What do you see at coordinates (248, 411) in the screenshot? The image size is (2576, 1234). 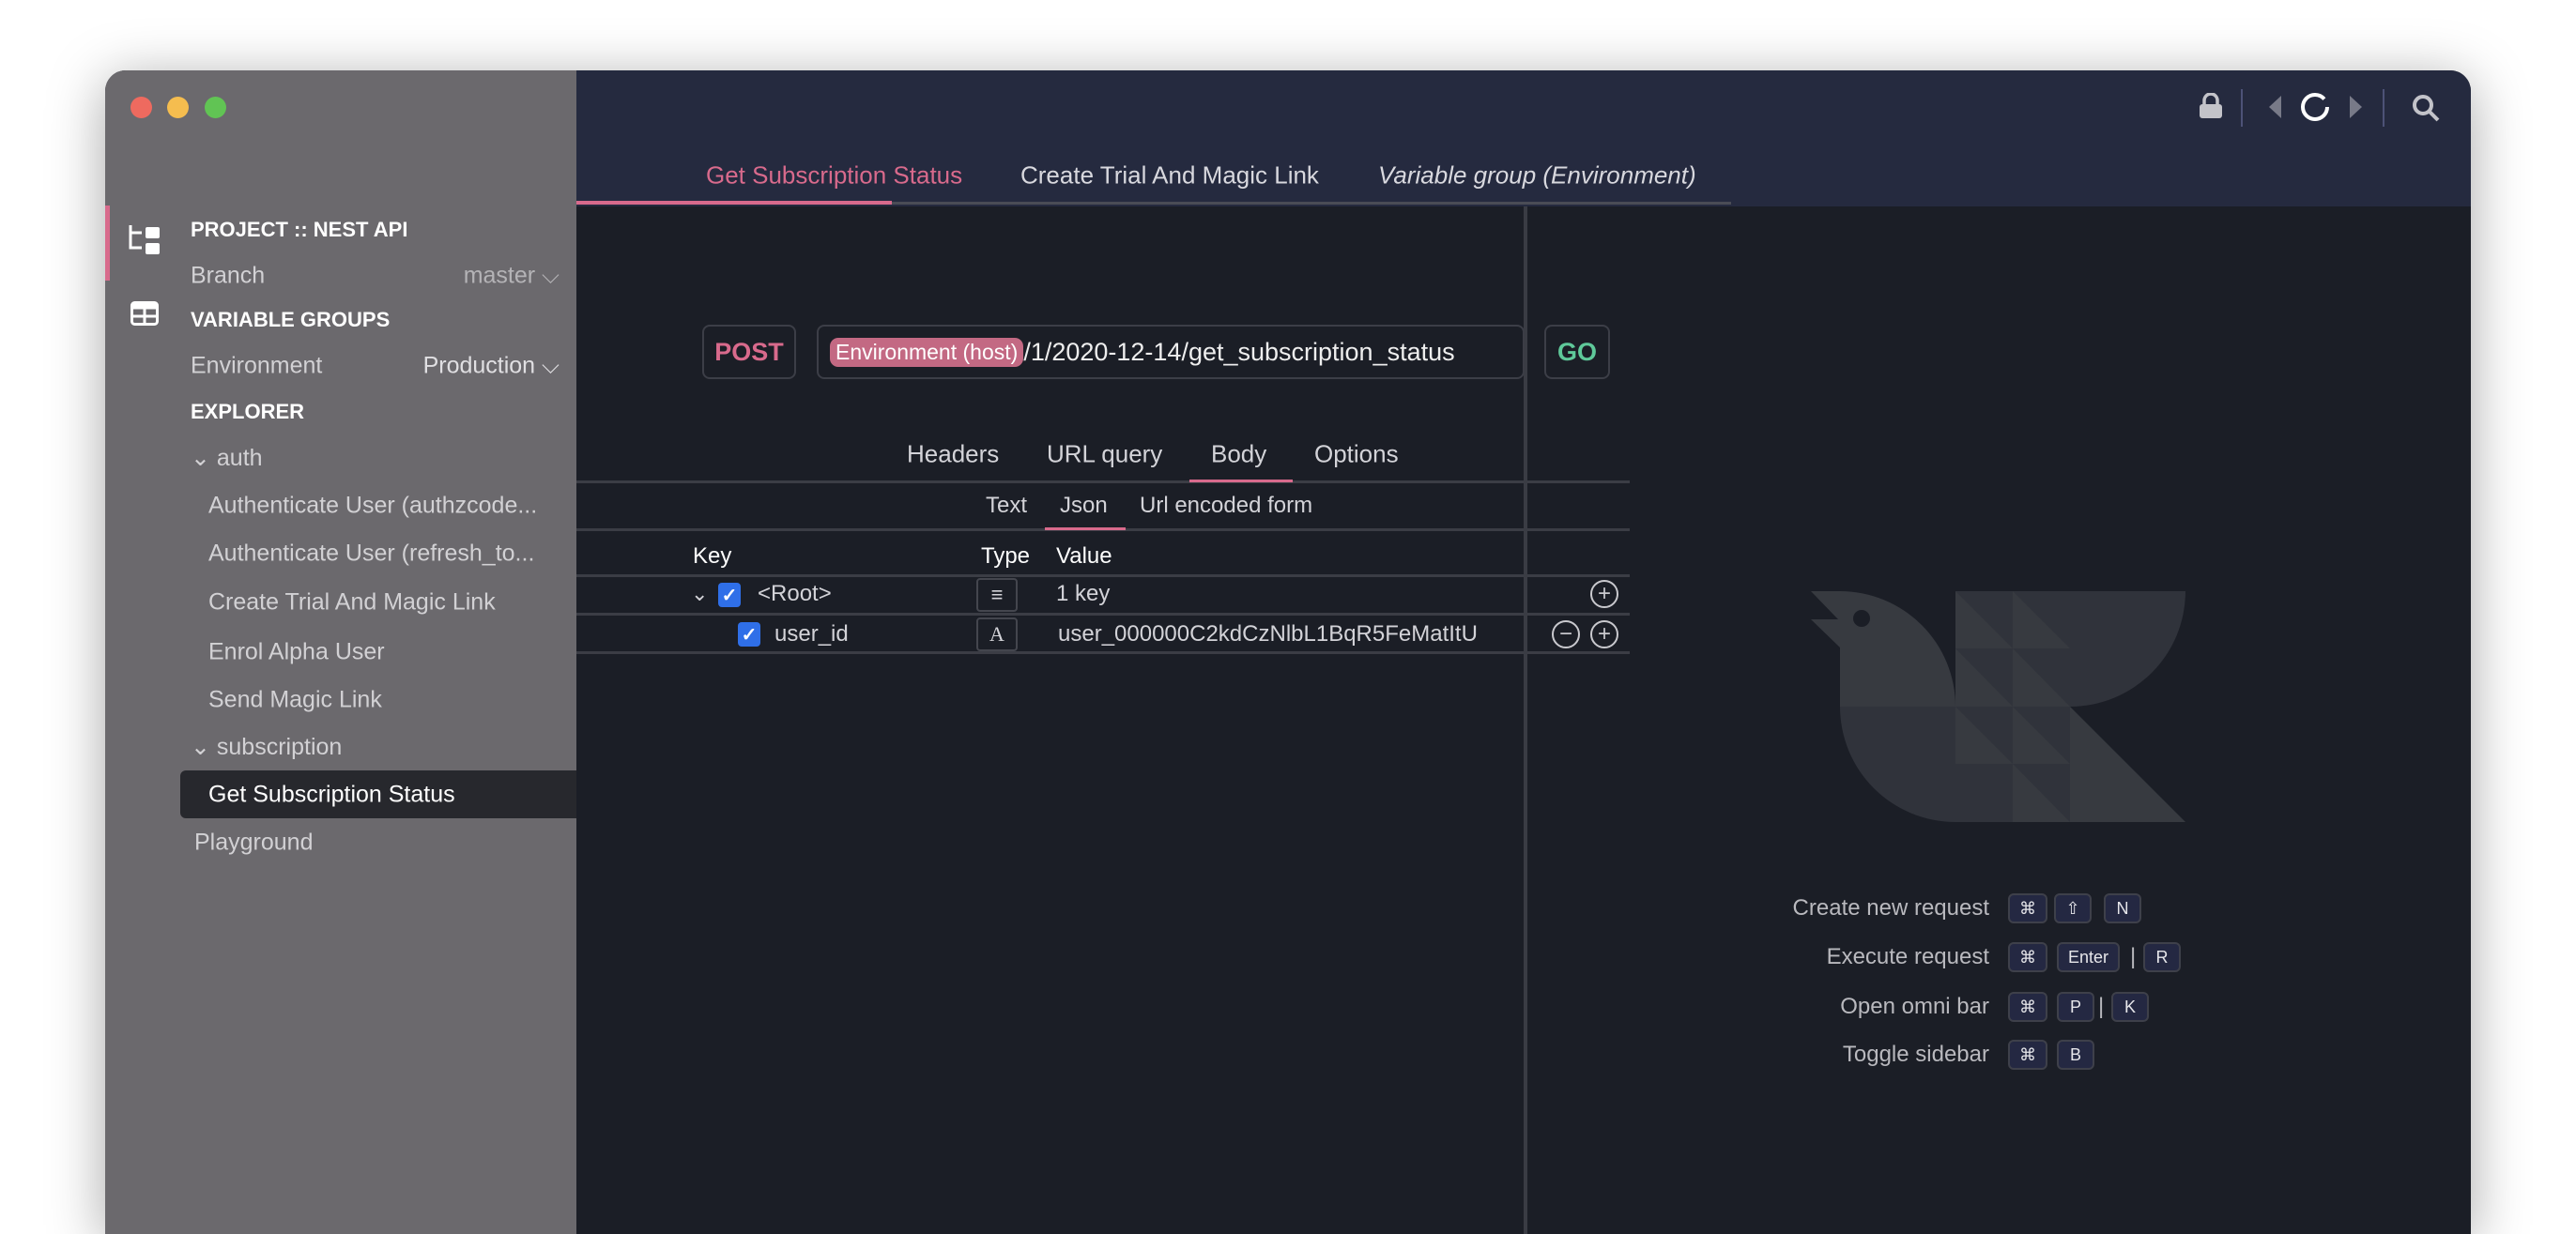 I see `explorer-title: EXPLORER` at bounding box center [248, 411].